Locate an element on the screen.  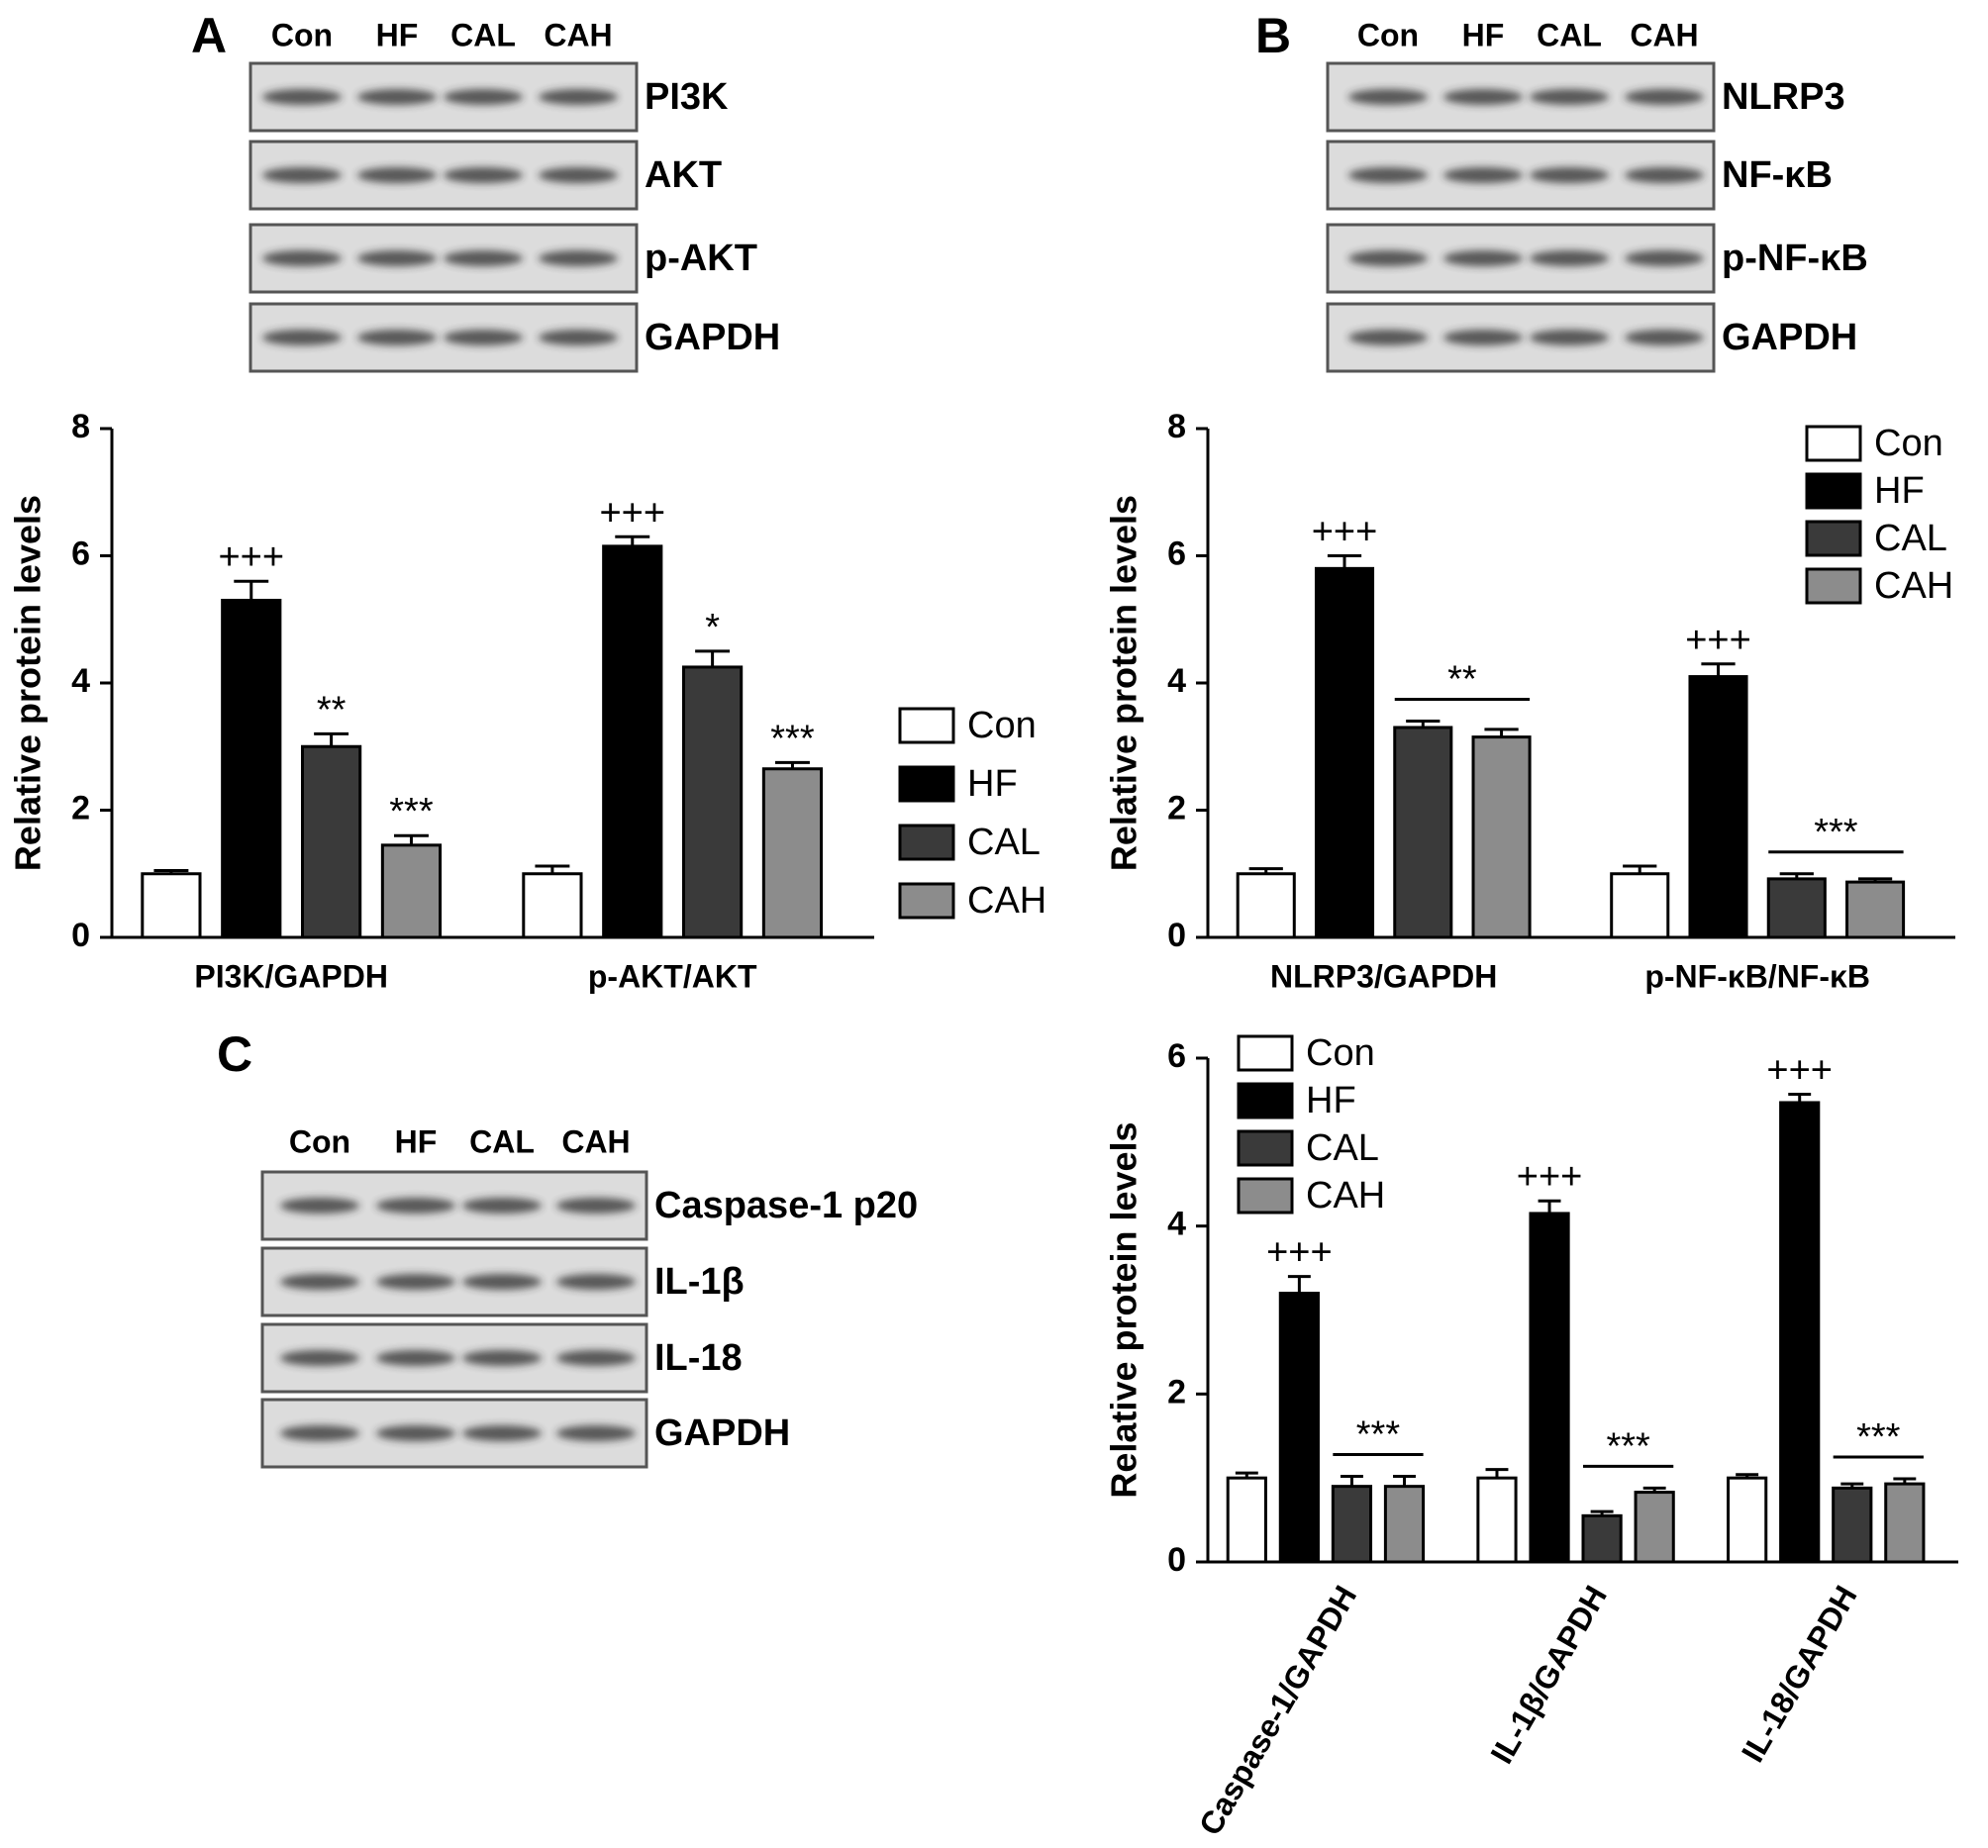
band-label: NF-κB is located at coordinates (1777, 175).